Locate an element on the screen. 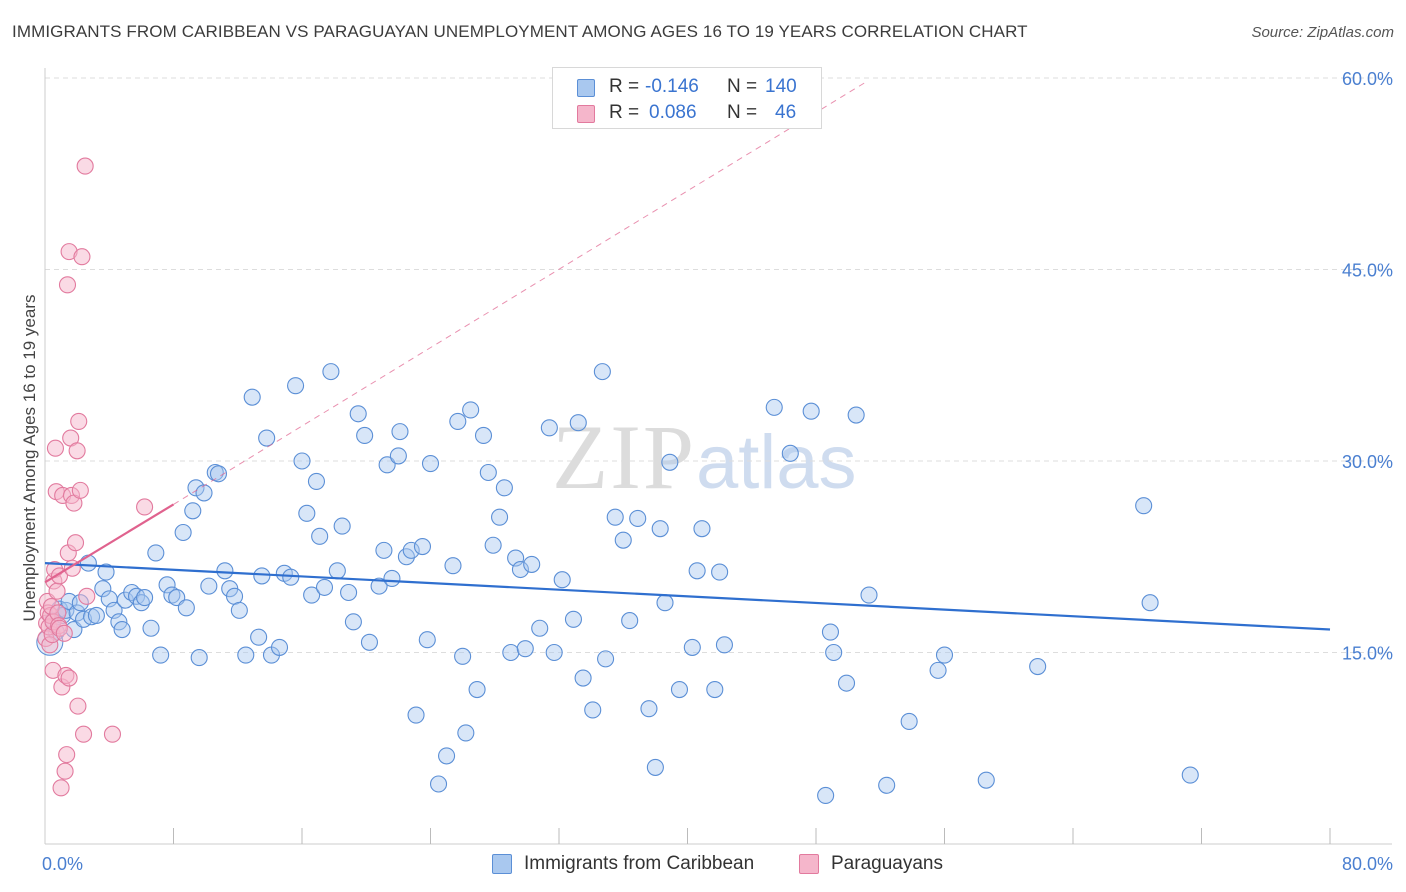  legend-swatch-paraguayan is located at coordinates (809, 864).